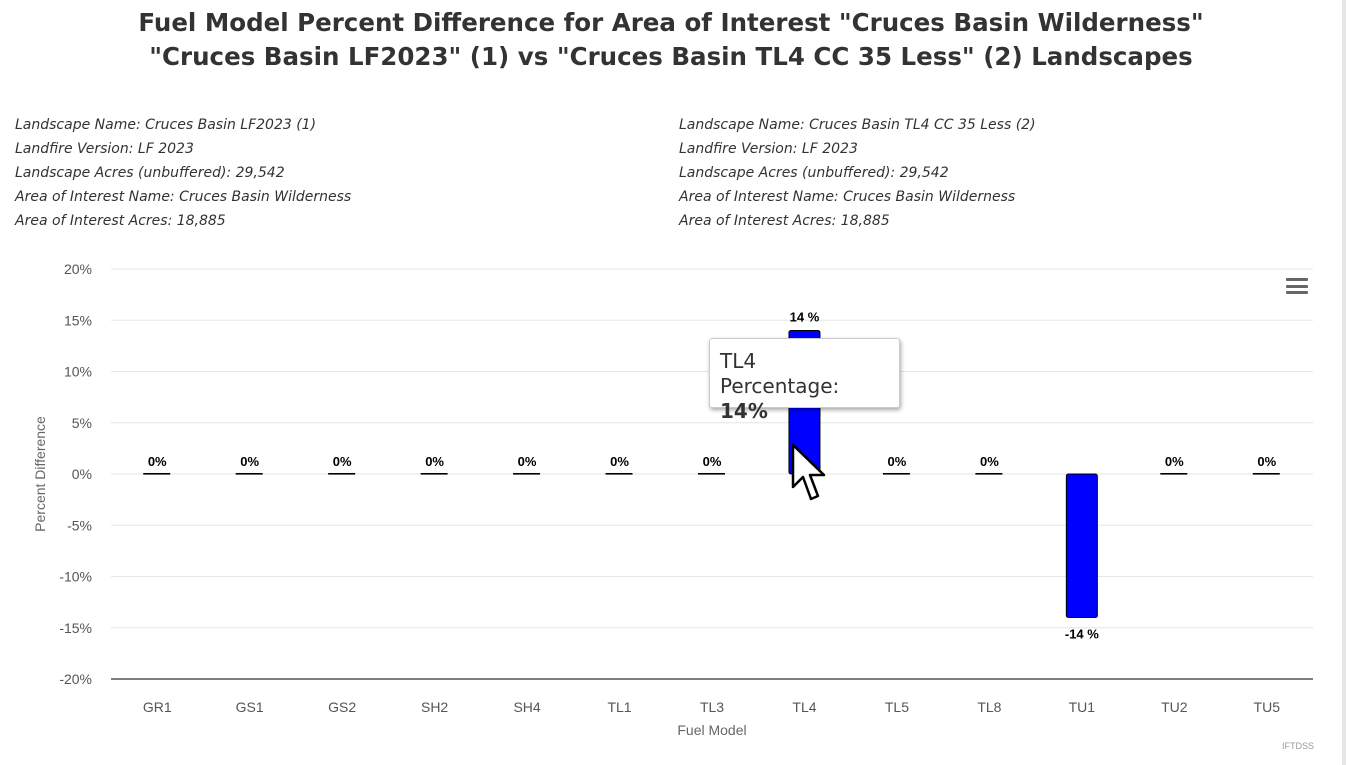 Image resolution: width=1346 pixels, height=765 pixels. I want to click on credit-label: IFTDSS, so click(1297, 746).